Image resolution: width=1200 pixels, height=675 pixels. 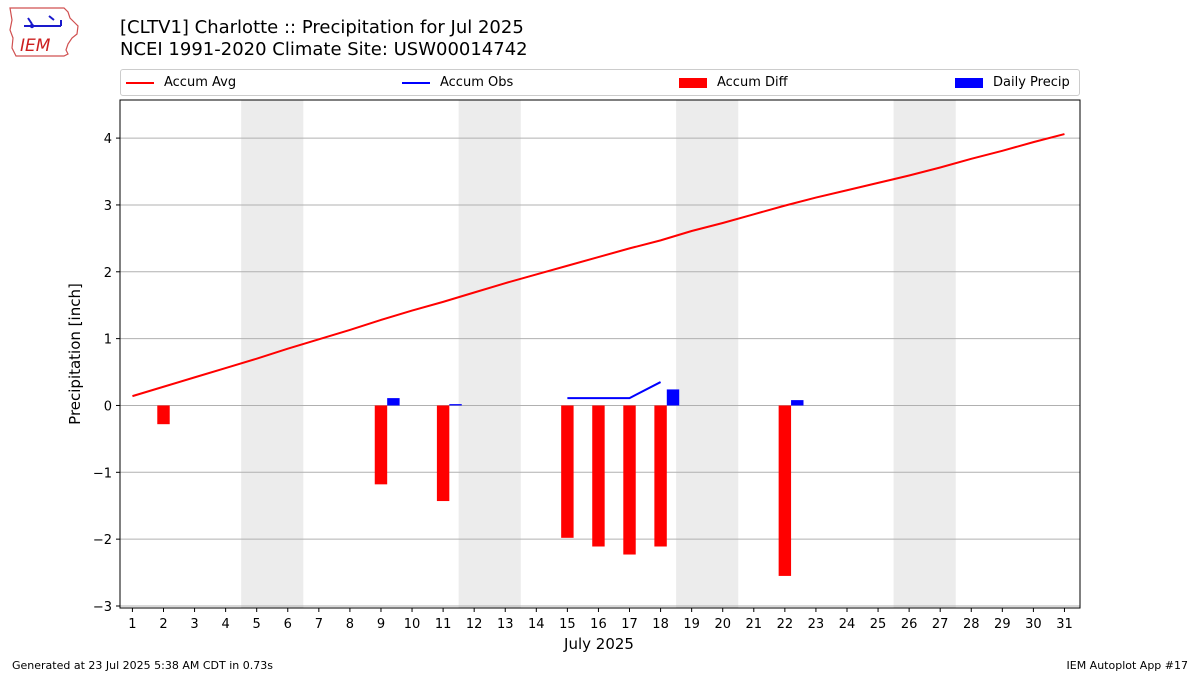 I want to click on legend-item-accum-diff: Accum Diff, so click(x=733, y=82).